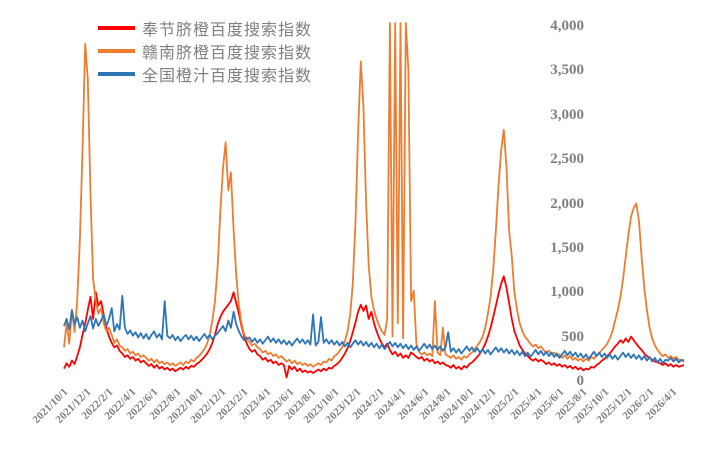  Describe the element at coordinates (580, 381) in the screenshot. I see `y-axis-label: 0` at that location.